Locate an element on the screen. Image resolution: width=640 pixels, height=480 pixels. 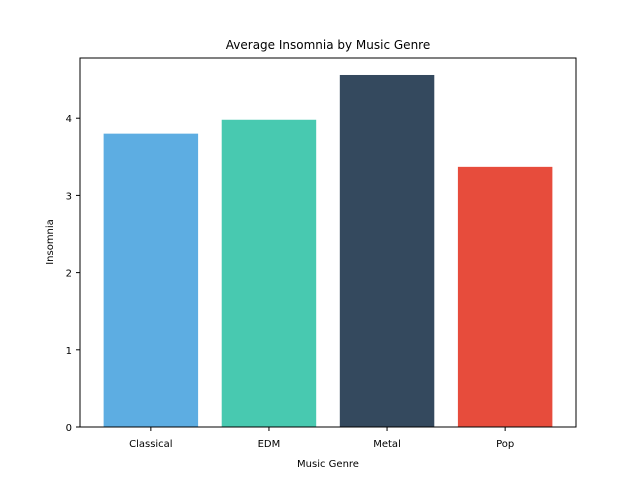
y-tick-label: 0 is located at coordinates (69, 428).